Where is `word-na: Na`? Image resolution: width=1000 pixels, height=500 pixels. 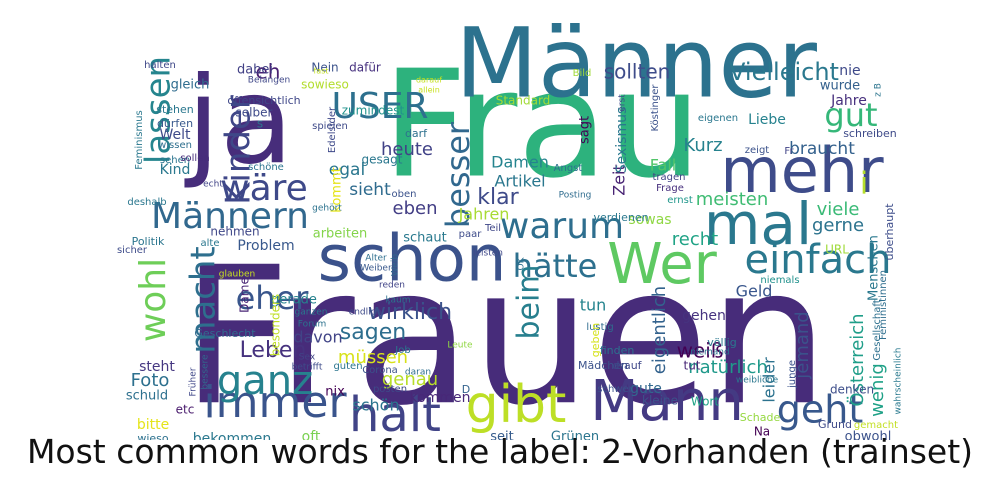 word-na: Na is located at coordinates (762, 432).